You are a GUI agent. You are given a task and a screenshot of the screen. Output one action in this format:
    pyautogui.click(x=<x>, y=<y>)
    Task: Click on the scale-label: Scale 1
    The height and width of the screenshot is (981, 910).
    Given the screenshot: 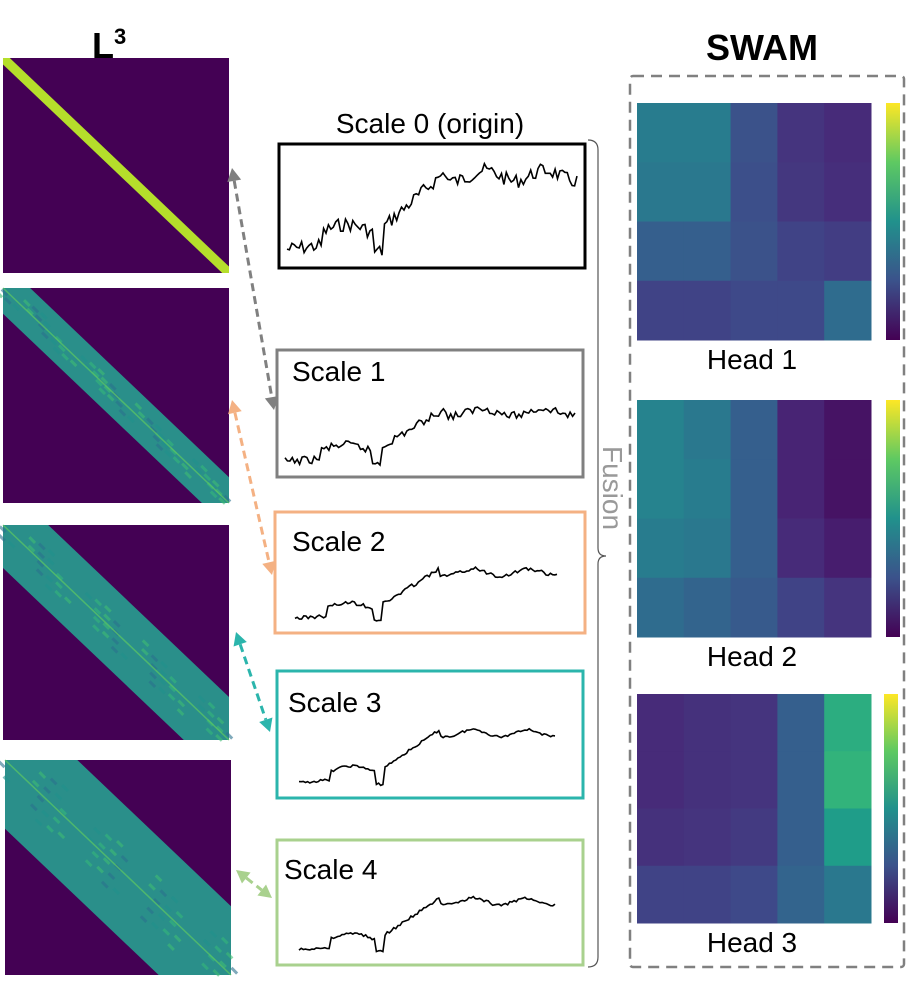 What is the action you would take?
    pyautogui.click(x=338, y=371)
    